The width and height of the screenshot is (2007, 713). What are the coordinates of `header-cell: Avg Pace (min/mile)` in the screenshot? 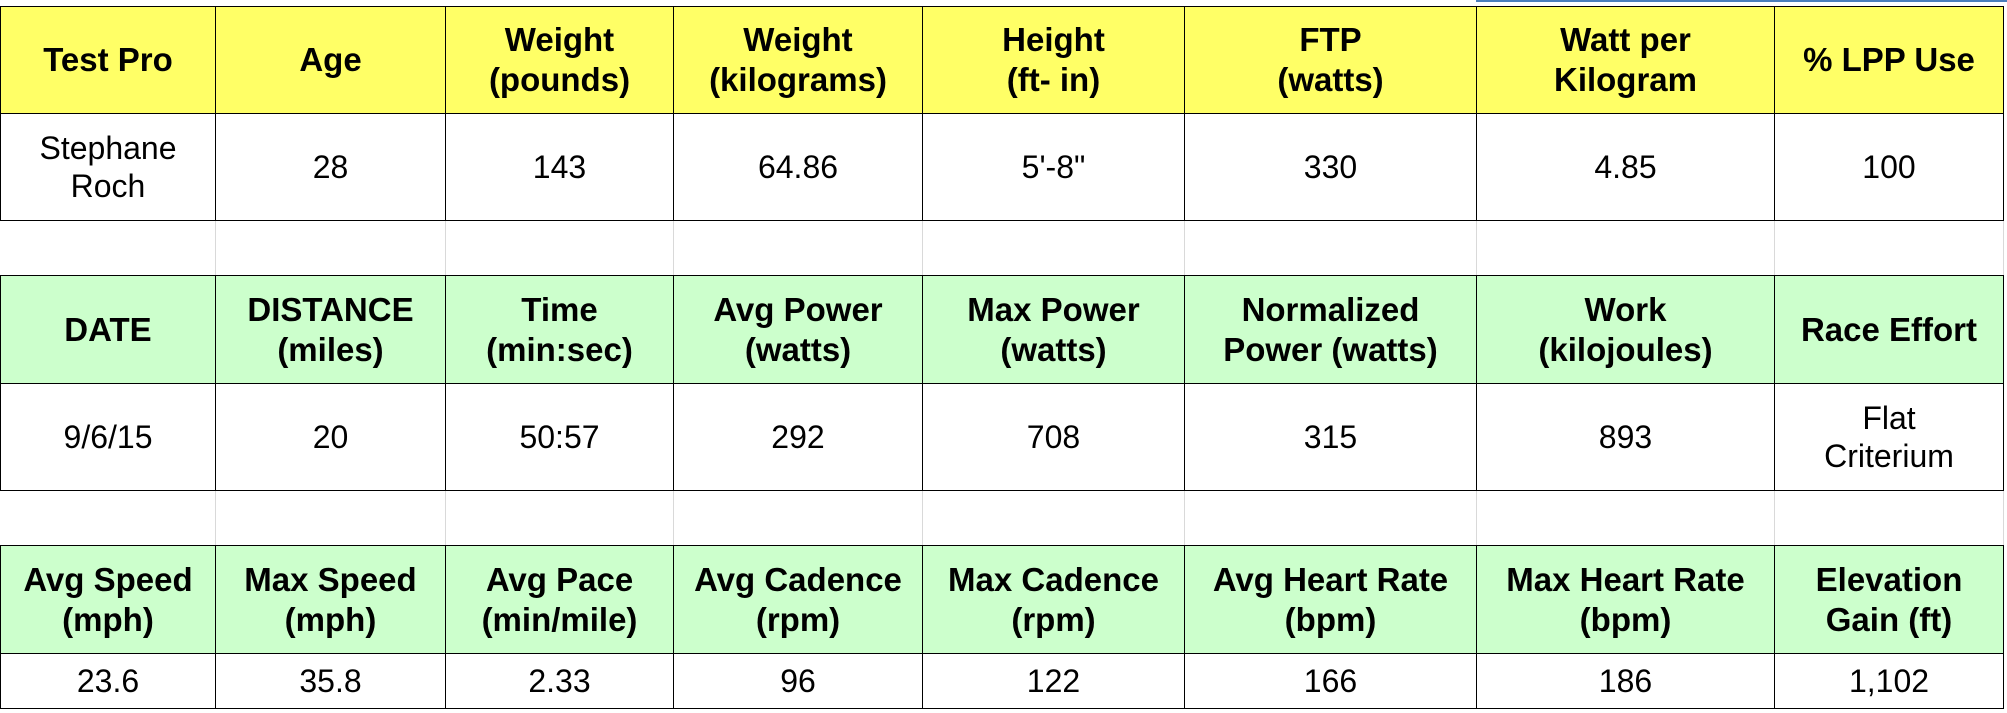 It's located at (559, 599).